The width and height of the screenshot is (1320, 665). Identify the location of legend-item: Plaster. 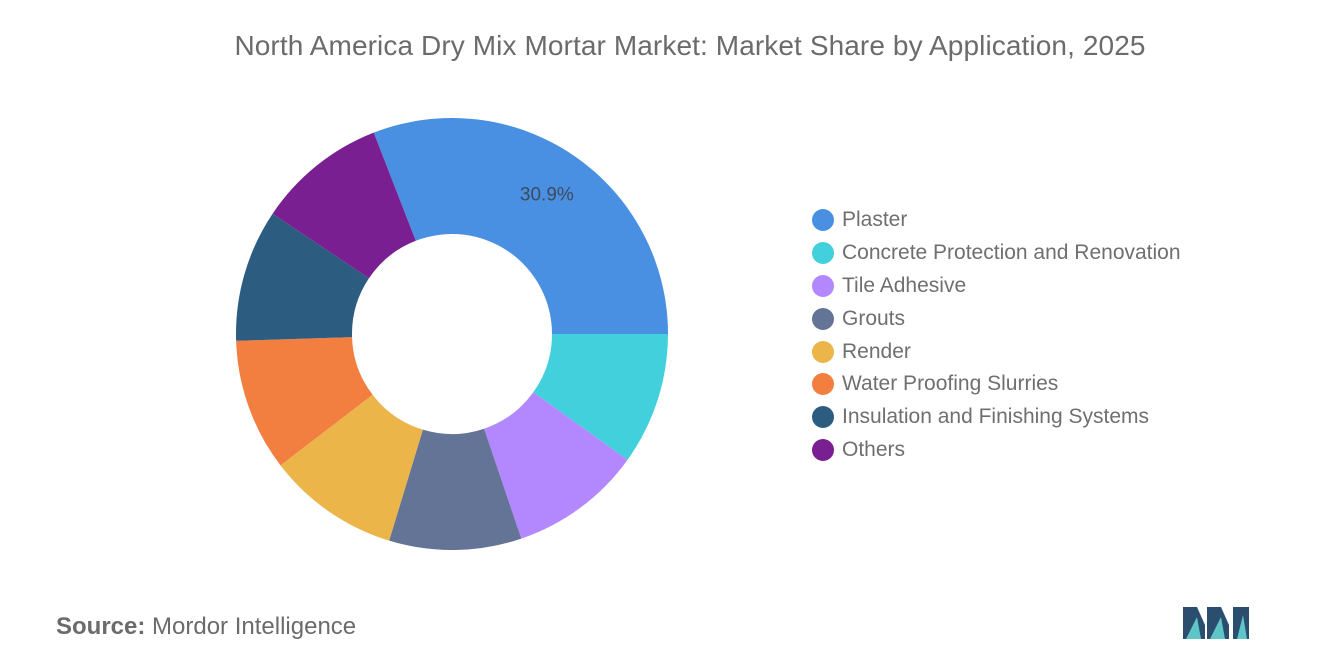
(996, 220).